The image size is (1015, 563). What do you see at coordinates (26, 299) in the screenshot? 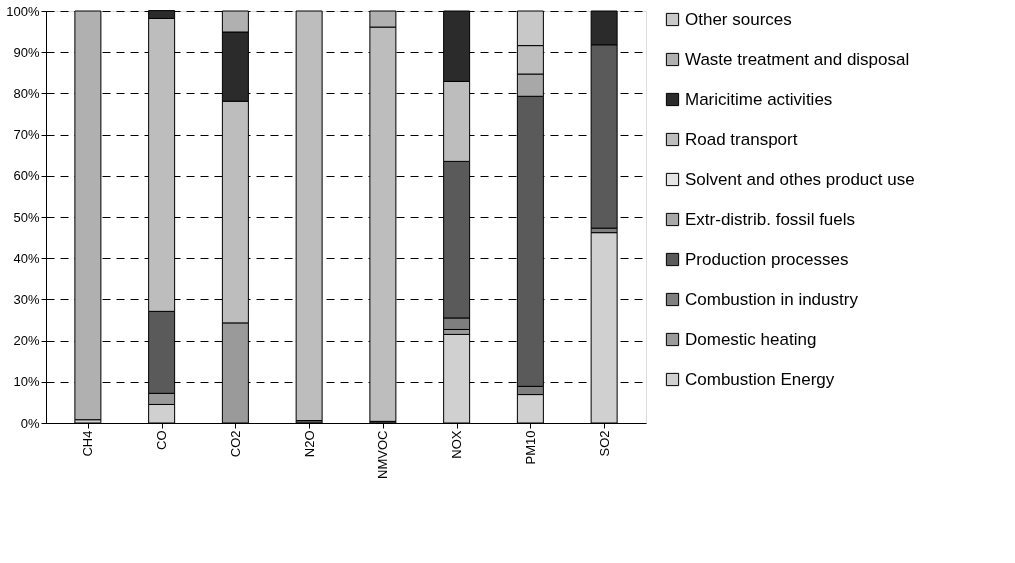
I see `y-tick-label: 30%` at bounding box center [26, 299].